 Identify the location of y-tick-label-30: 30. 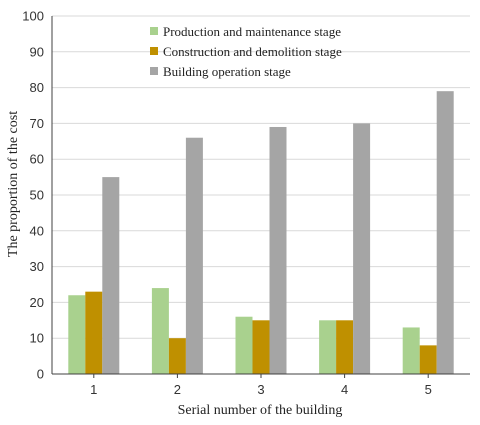
(37, 266).